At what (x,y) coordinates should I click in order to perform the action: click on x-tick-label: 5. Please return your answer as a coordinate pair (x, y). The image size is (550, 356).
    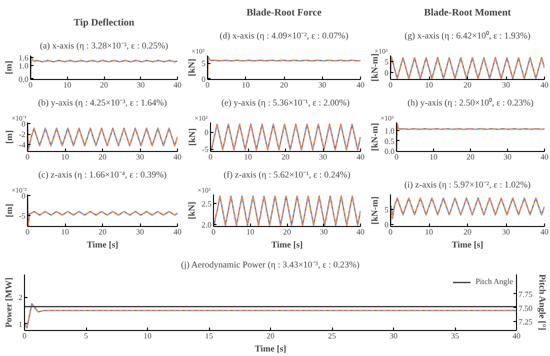
    Looking at the image, I should click on (86, 336).